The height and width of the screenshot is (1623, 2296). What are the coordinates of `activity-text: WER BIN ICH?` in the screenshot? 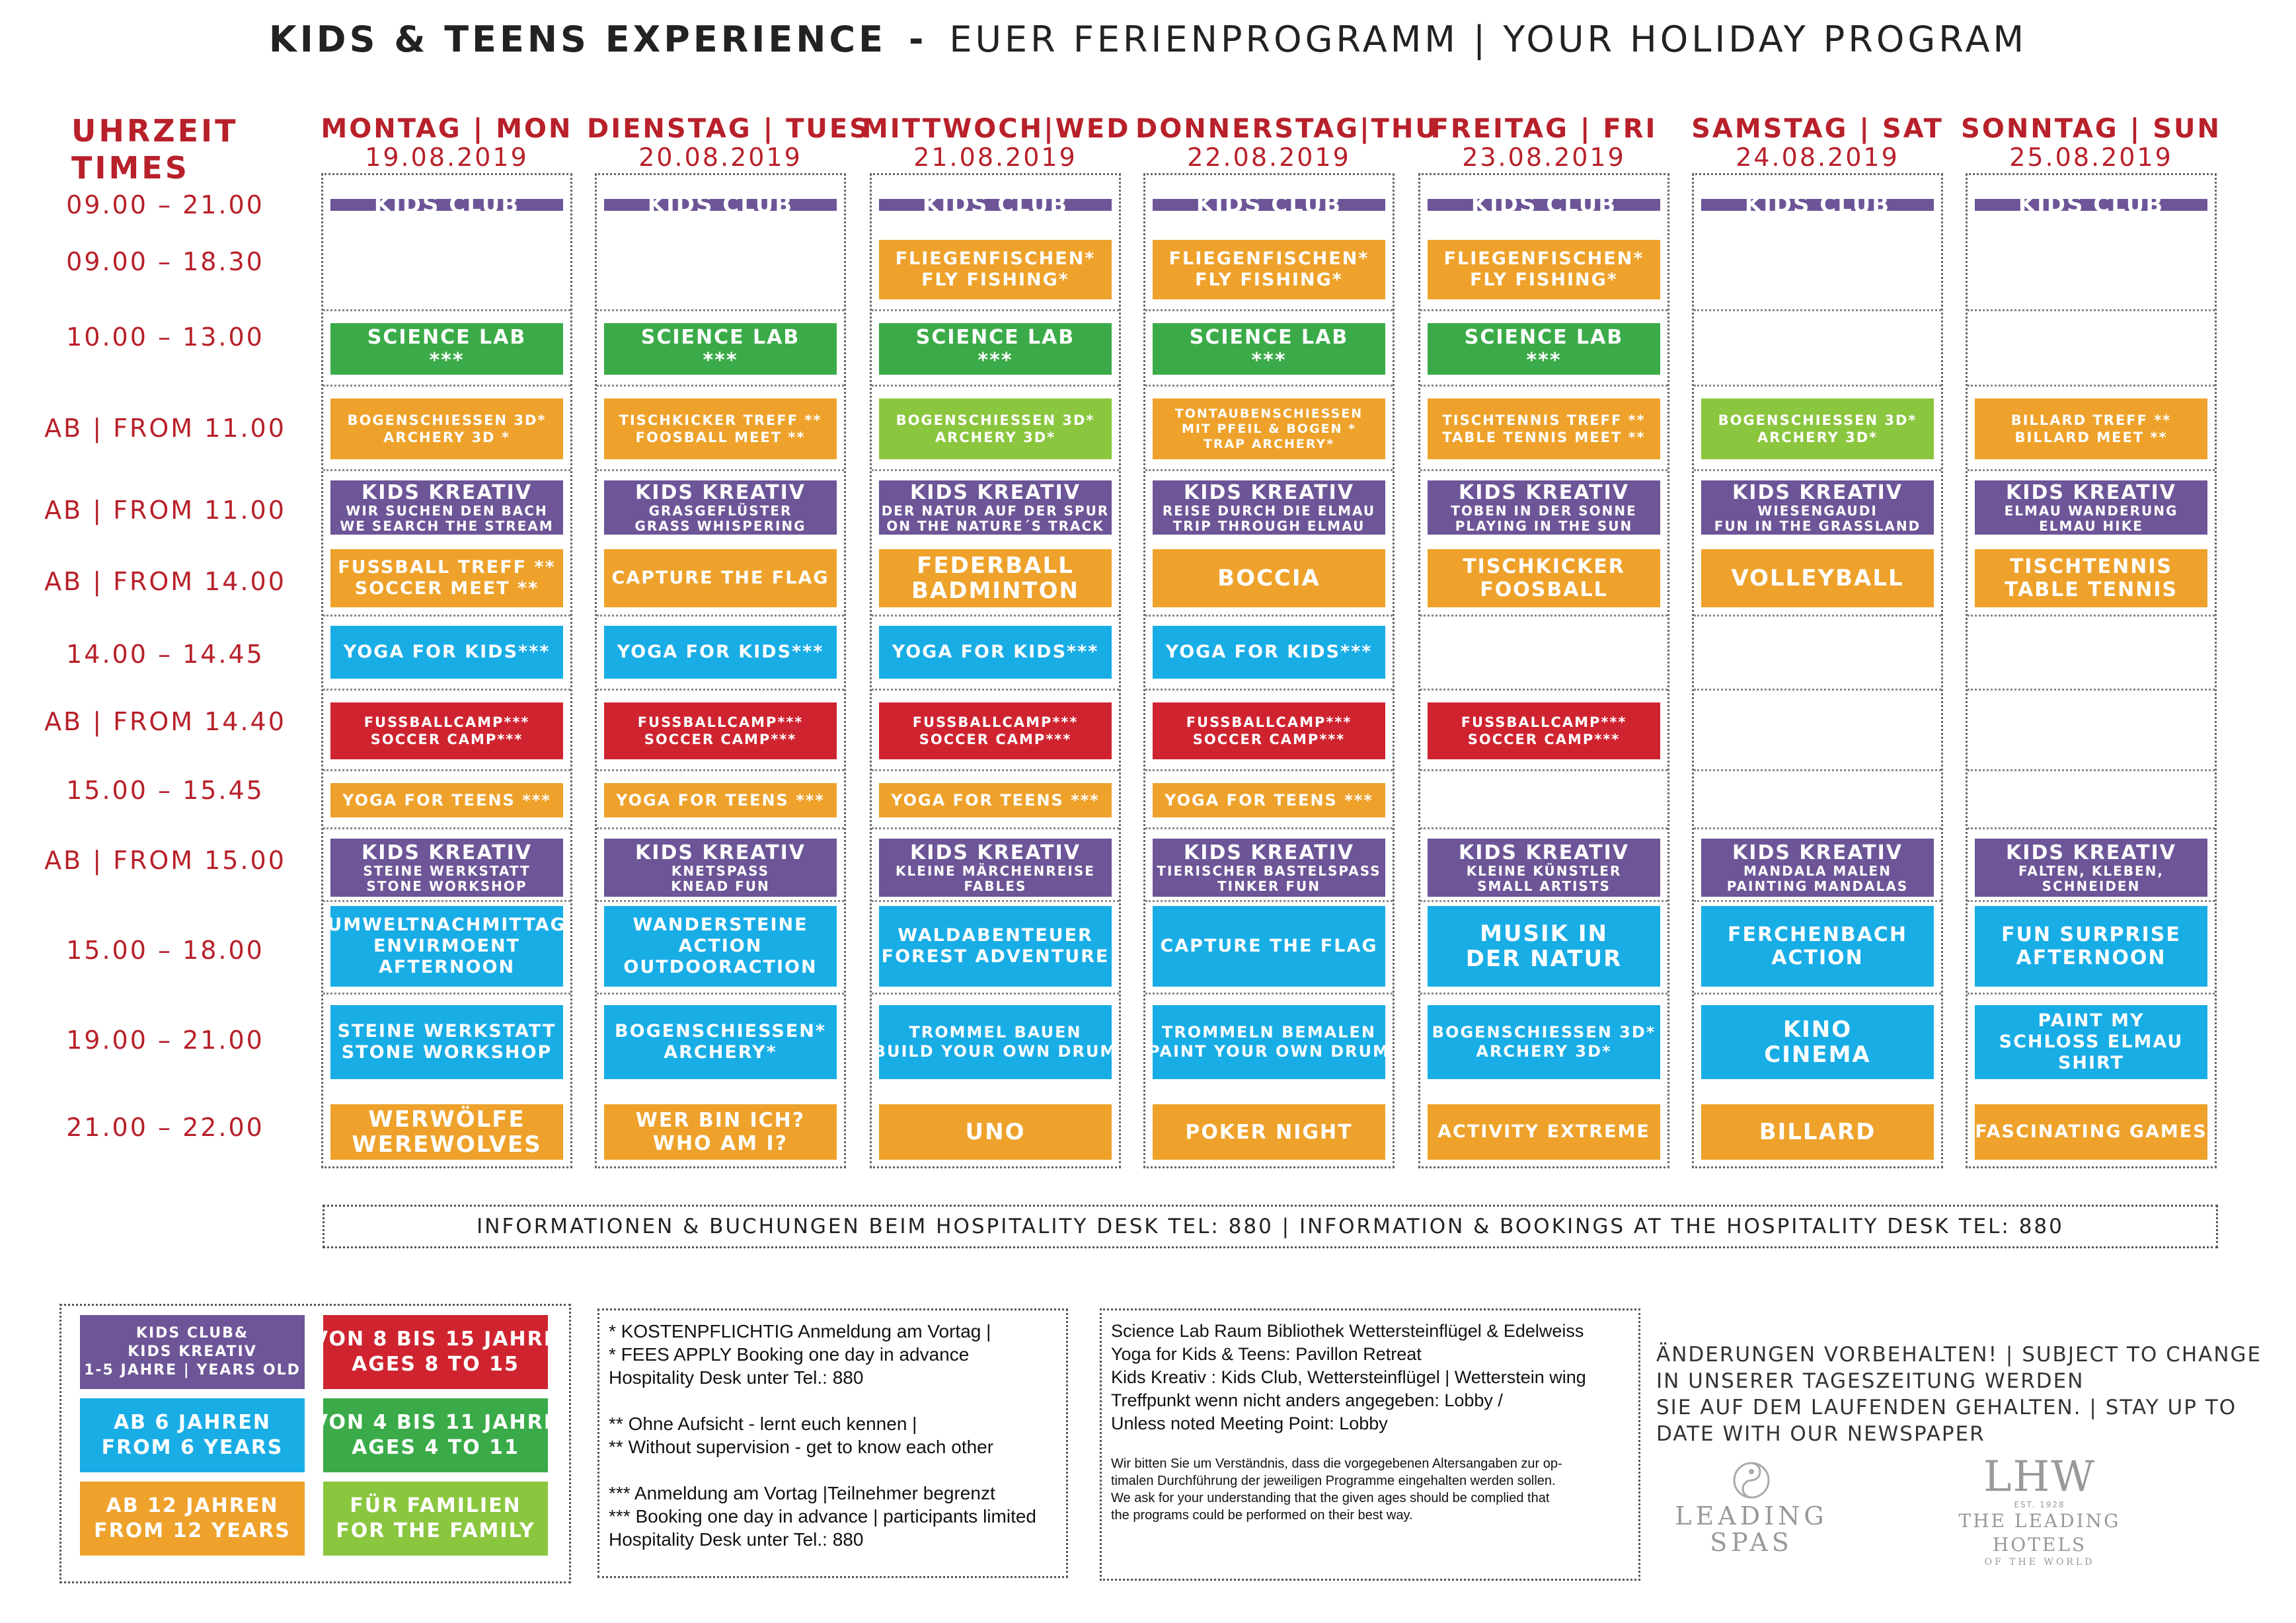 It's located at (721, 1120).